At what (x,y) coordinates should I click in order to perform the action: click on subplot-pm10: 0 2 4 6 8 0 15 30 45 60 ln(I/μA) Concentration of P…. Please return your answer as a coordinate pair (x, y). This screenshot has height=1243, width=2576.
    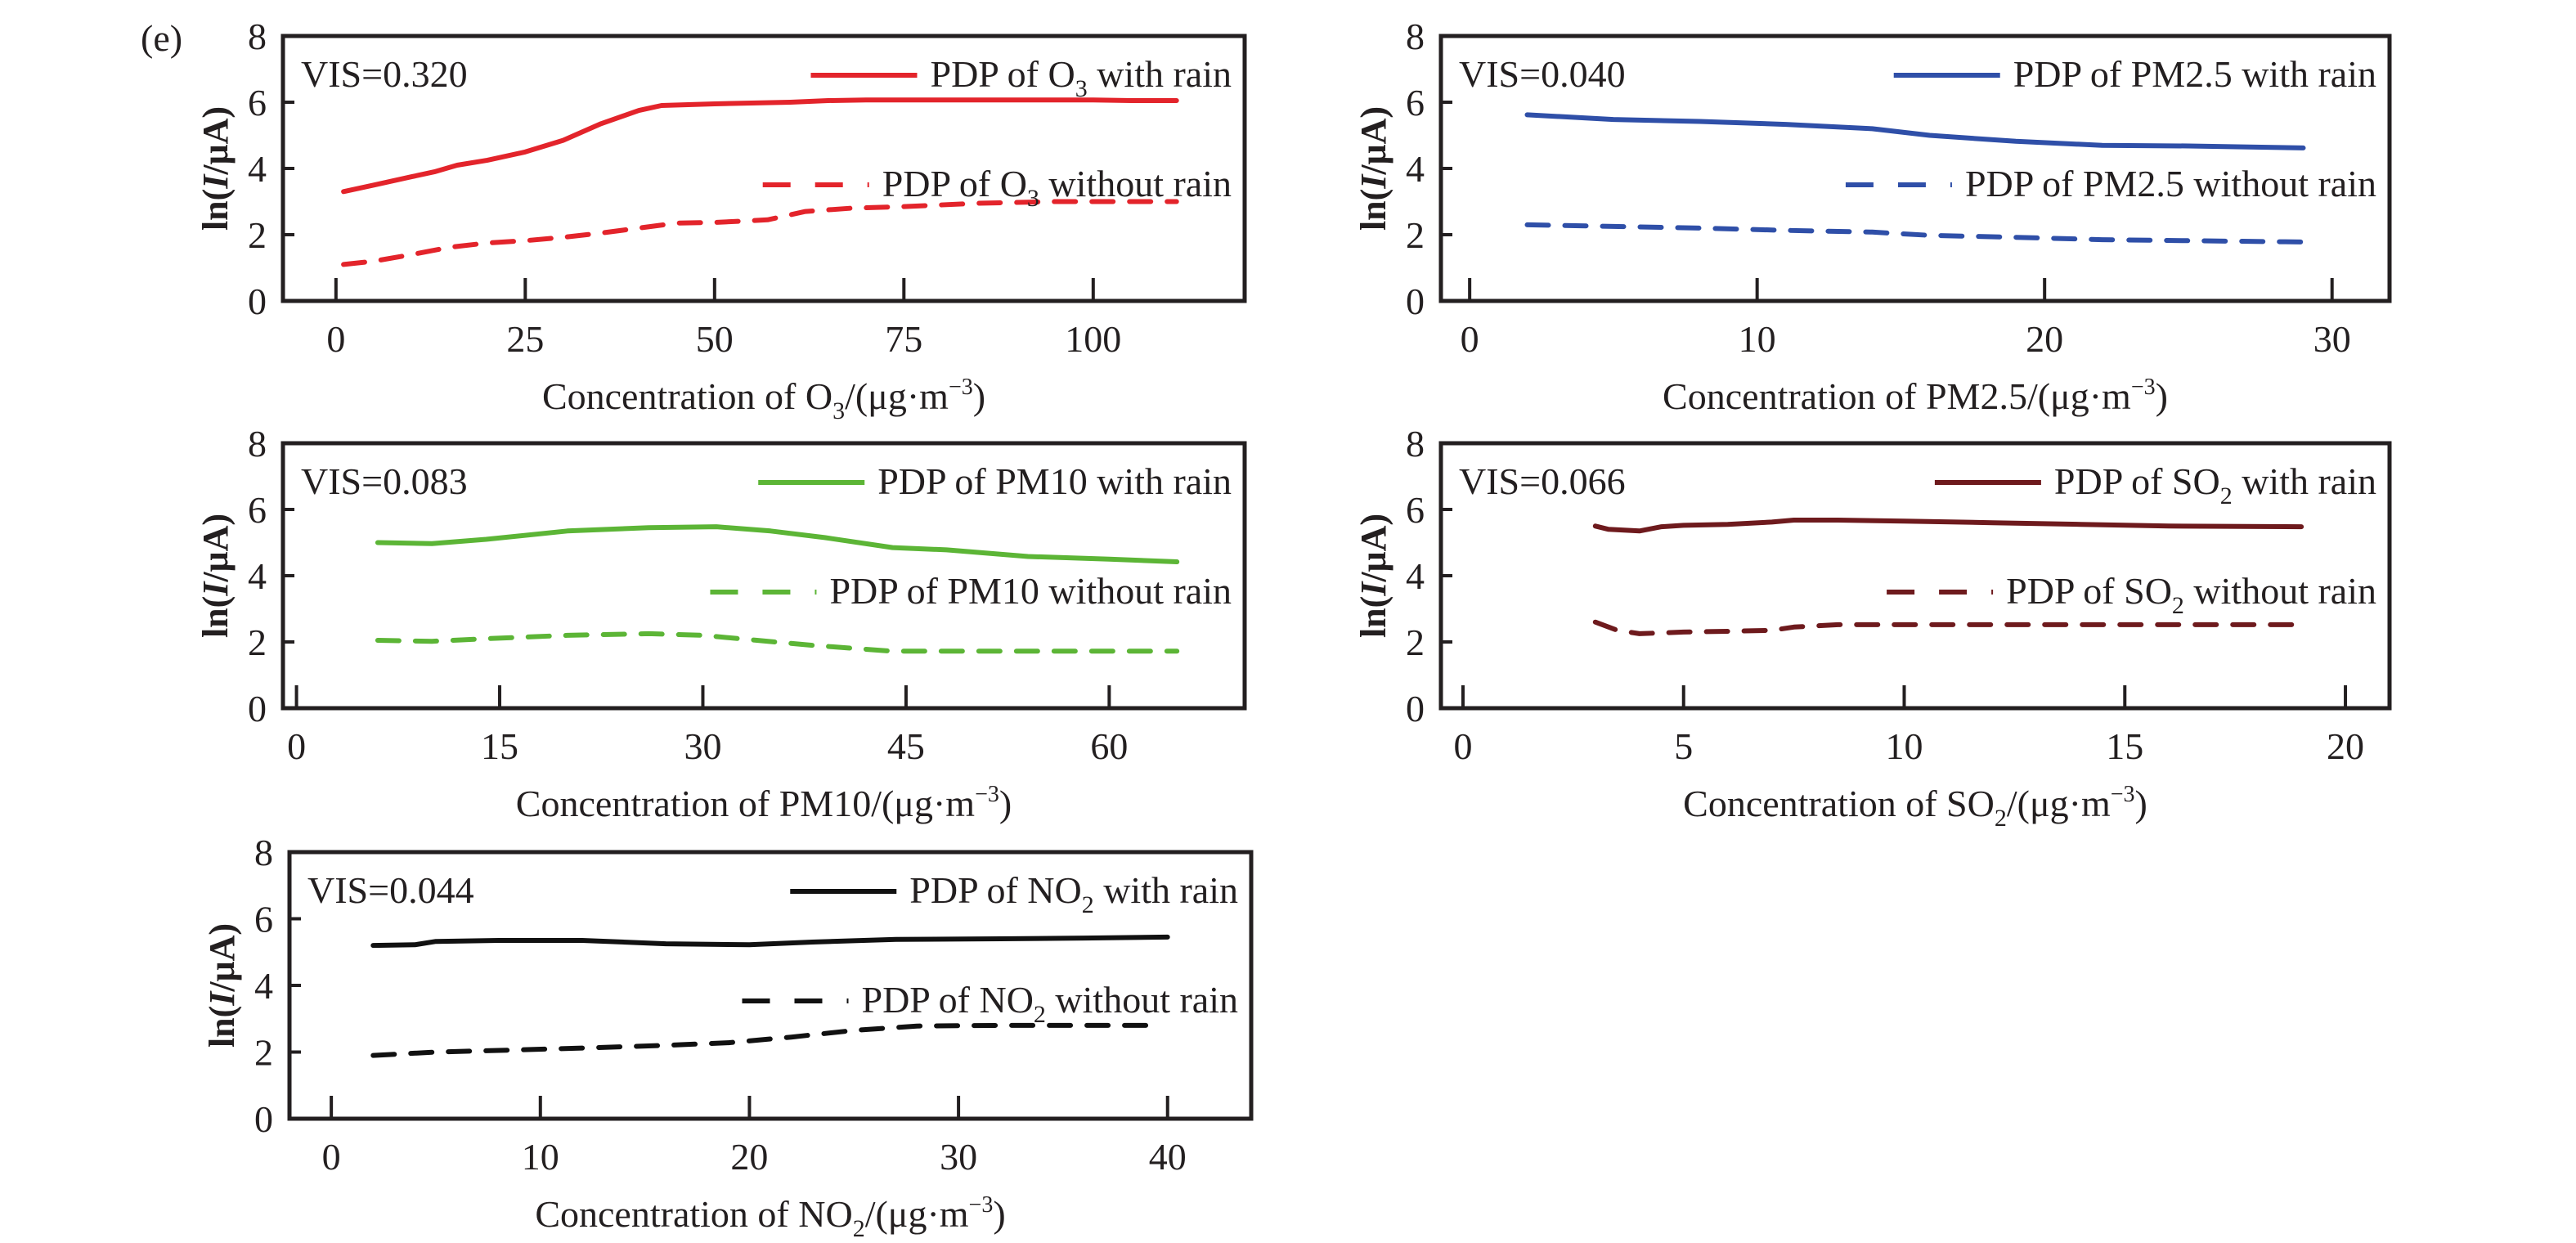
    Looking at the image, I should click on (721, 623).